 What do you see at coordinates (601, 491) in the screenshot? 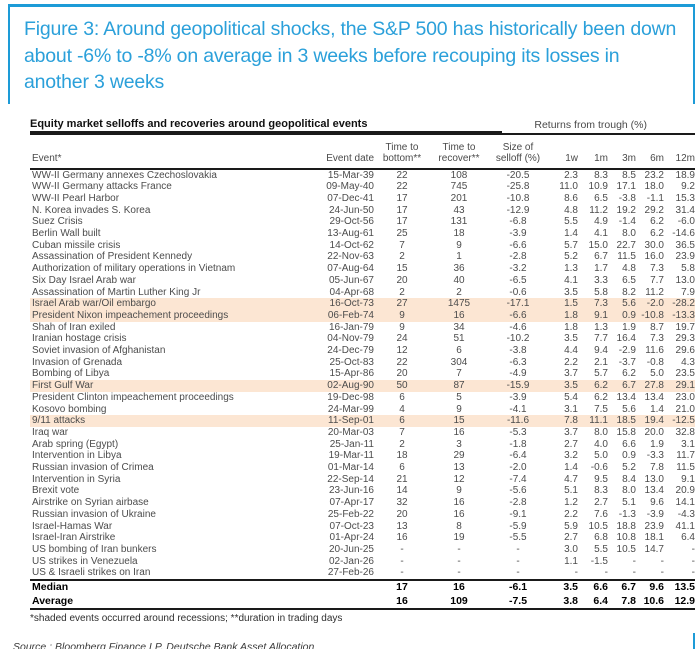
I see `cell: 8.3` at bounding box center [601, 491].